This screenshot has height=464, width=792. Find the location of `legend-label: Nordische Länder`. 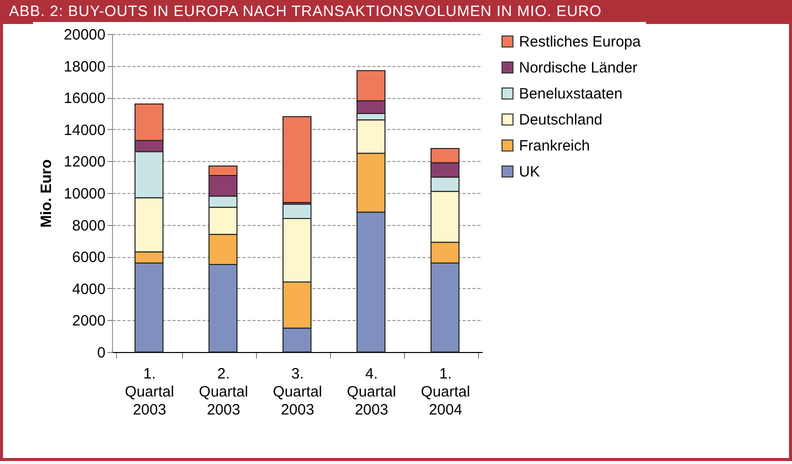

legend-label: Nordische Länder is located at coordinates (578, 68).